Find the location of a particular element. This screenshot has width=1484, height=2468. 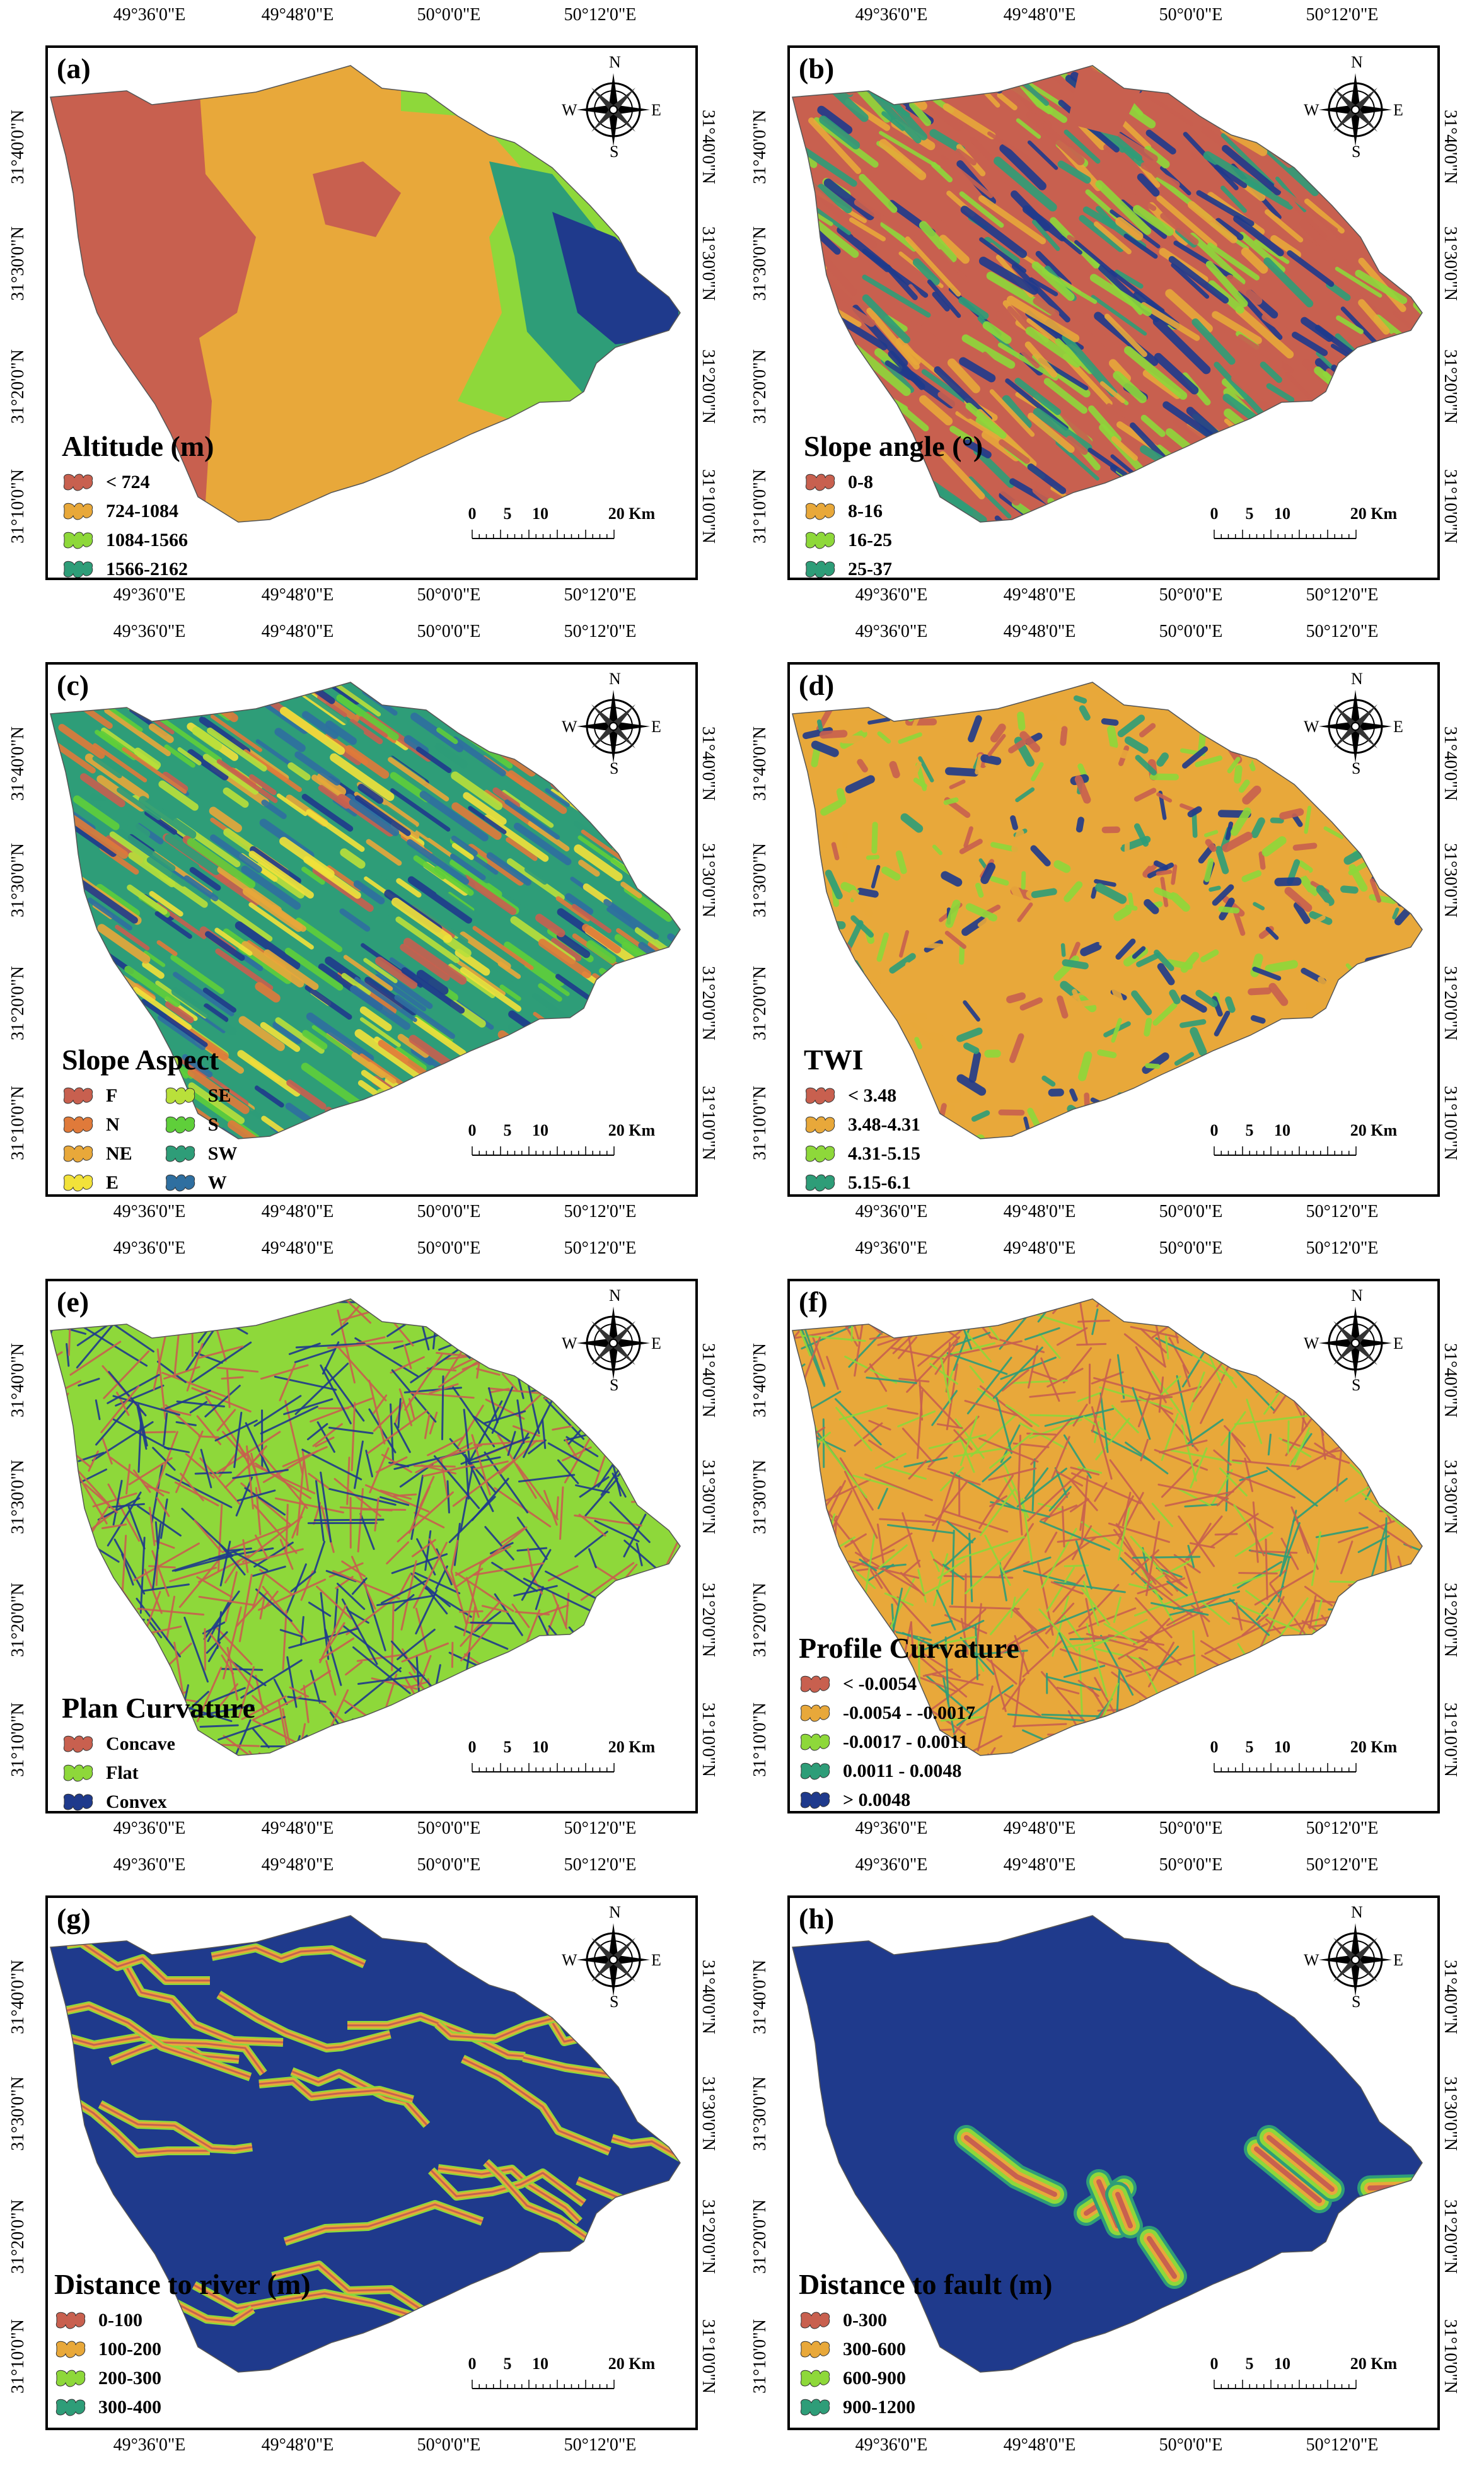

legend-label: > 400 is located at coordinates (120, 2427).